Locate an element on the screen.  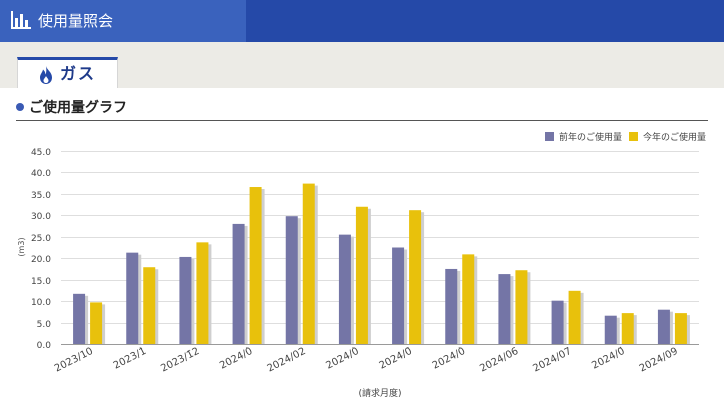
x-tick-label: 2024/07 is located at coordinates (552, 360).